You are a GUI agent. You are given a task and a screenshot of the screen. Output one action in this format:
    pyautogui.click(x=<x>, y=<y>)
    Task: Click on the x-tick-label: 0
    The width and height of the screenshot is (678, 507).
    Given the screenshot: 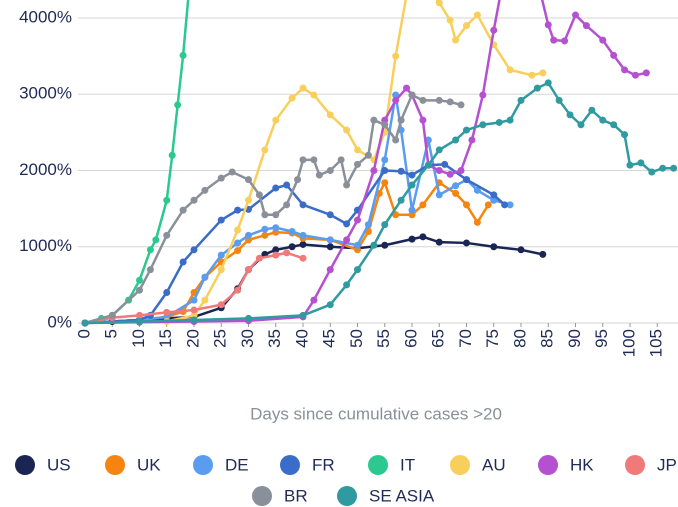 What is the action you would take?
    pyautogui.click(x=83, y=333)
    